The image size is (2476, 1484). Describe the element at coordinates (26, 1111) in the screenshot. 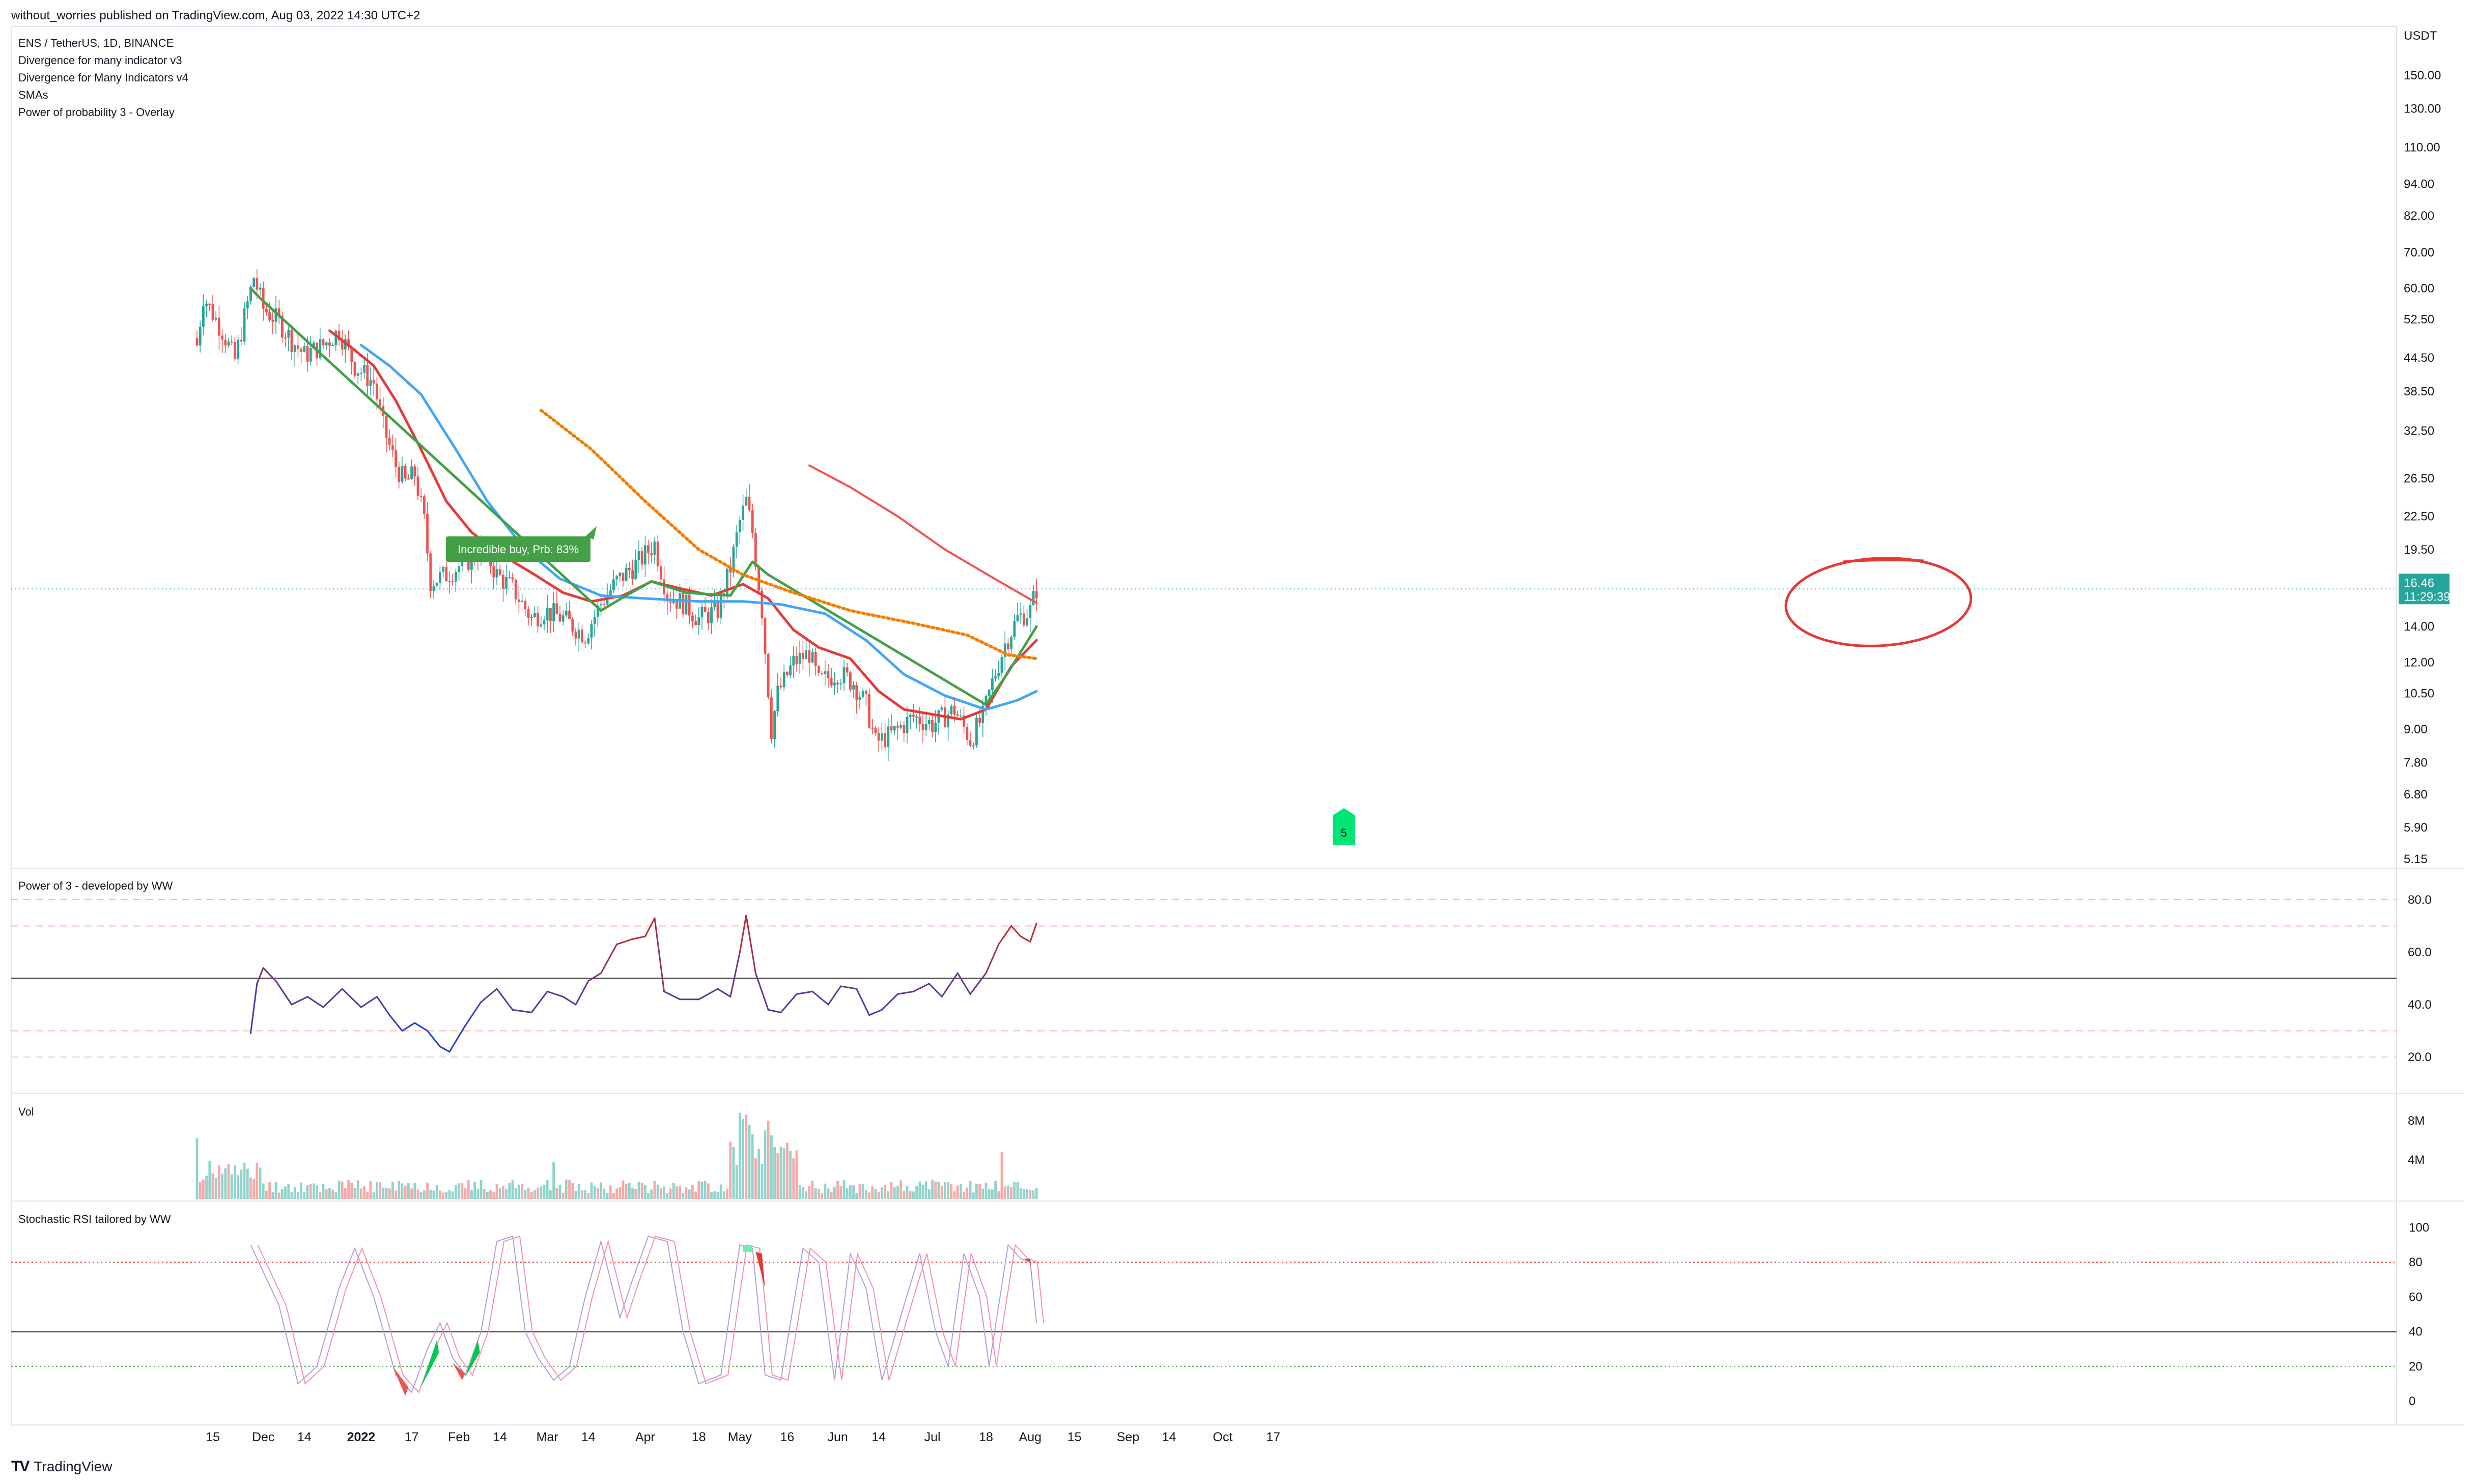

I see `volume-pane-title: Vol` at that location.